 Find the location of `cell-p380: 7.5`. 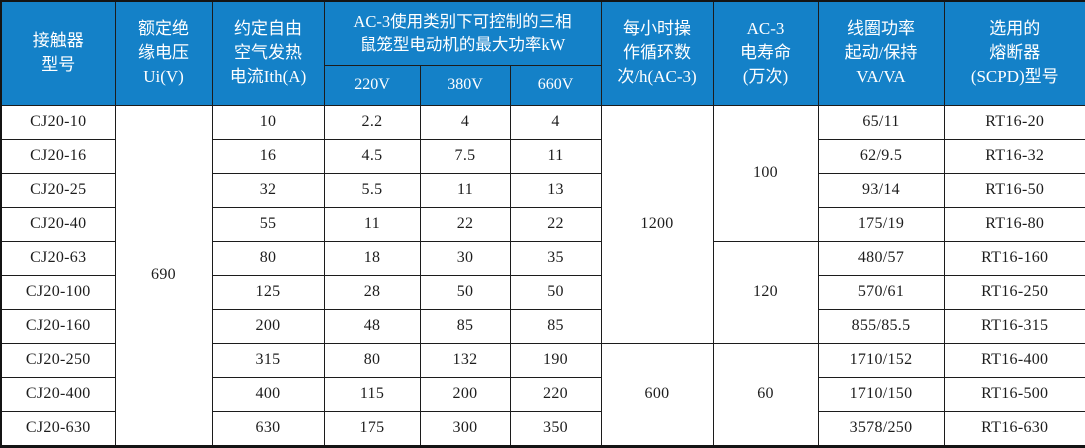

cell-p380: 7.5 is located at coordinates (465, 156).